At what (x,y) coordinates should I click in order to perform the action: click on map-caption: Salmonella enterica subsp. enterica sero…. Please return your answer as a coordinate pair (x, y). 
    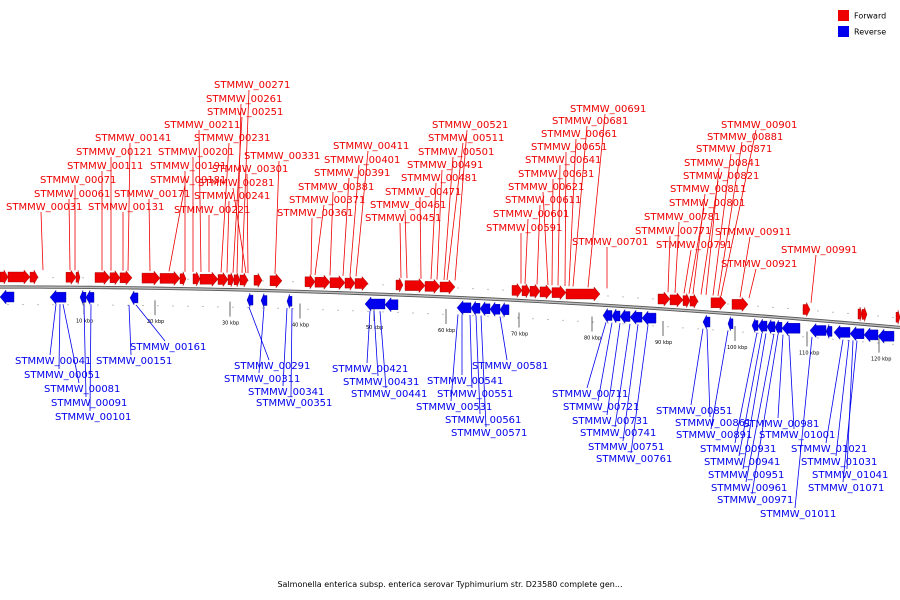
    Looking at the image, I should click on (449, 584).